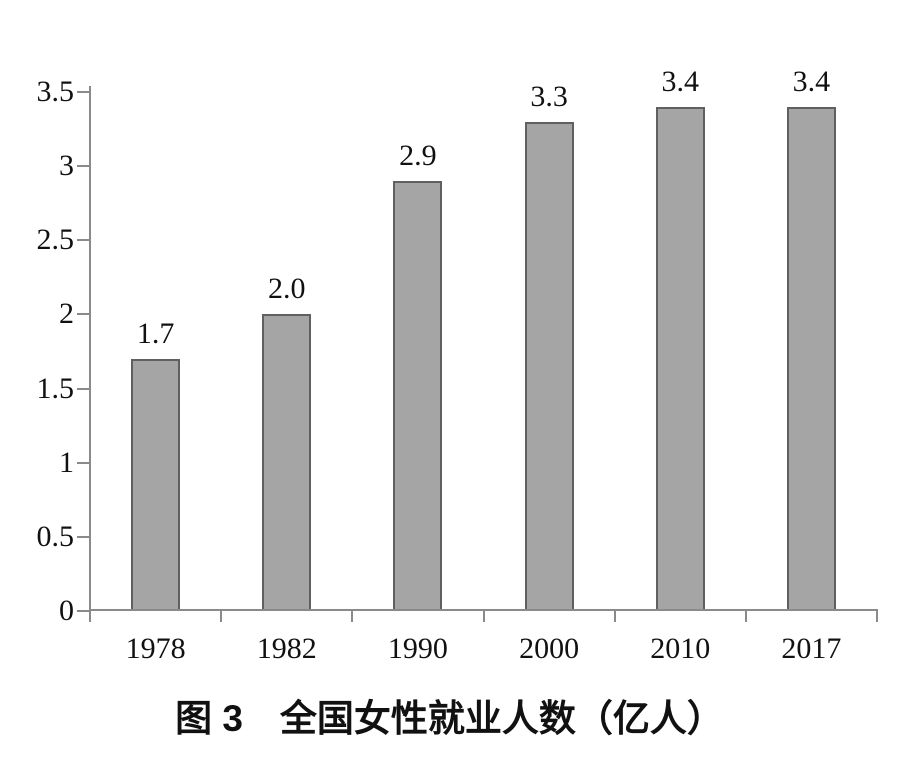 The image size is (899, 781). What do you see at coordinates (66, 610) in the screenshot?
I see `y-tick-label: 0` at bounding box center [66, 610].